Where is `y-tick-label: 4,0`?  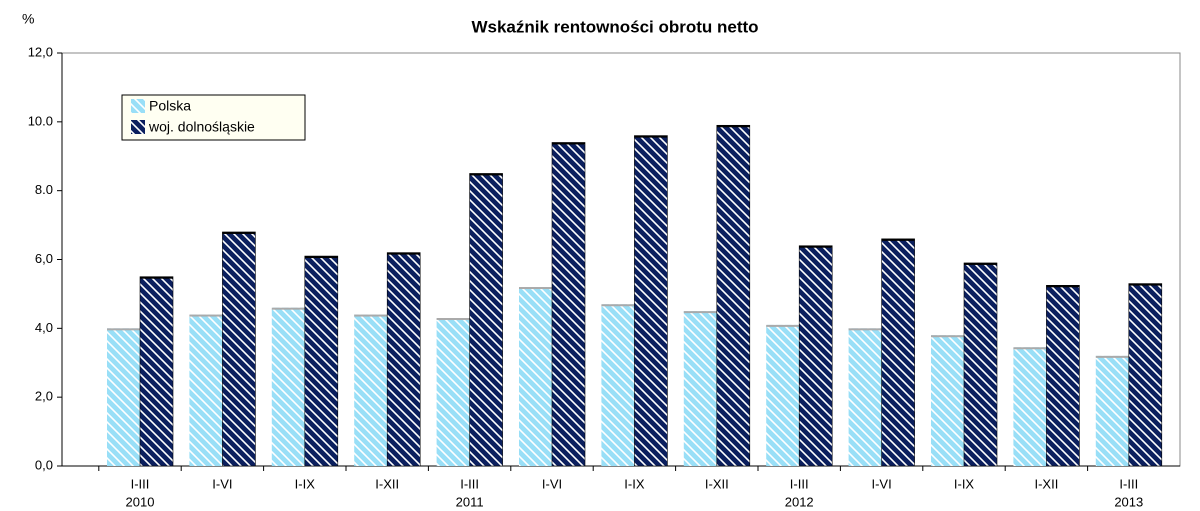
y-tick-label: 4,0 is located at coordinates (44, 327).